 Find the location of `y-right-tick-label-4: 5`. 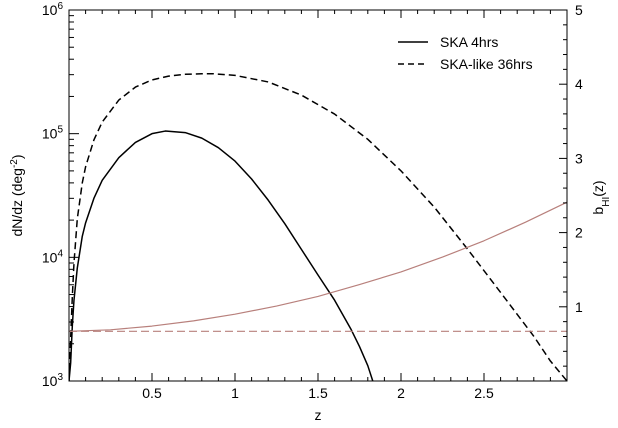

y-right-tick-label-4: 5 is located at coordinates (579, 10).